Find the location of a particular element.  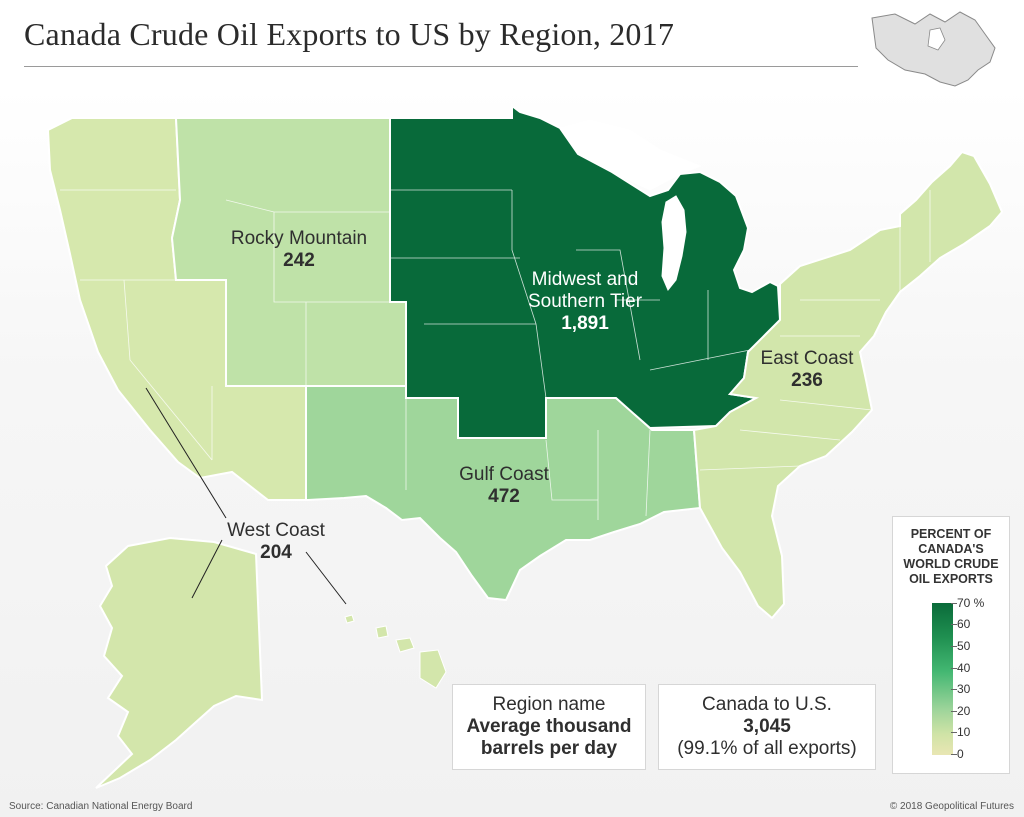

label-midwest: Midwest and Southern Tier 1,891 is located at coordinates (585, 302).